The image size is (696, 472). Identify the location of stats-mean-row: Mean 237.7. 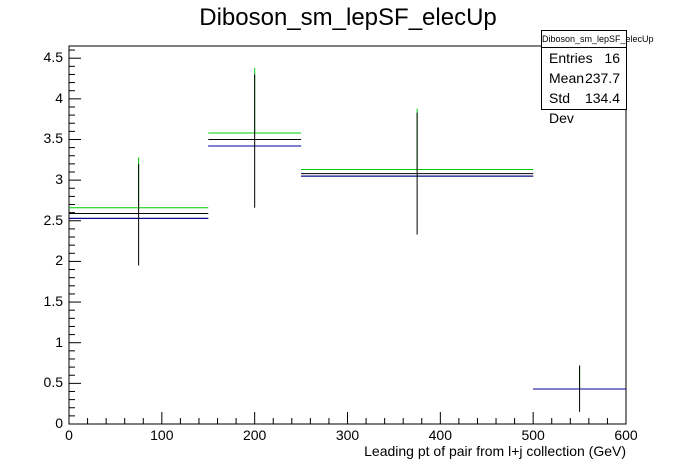
(584, 78).